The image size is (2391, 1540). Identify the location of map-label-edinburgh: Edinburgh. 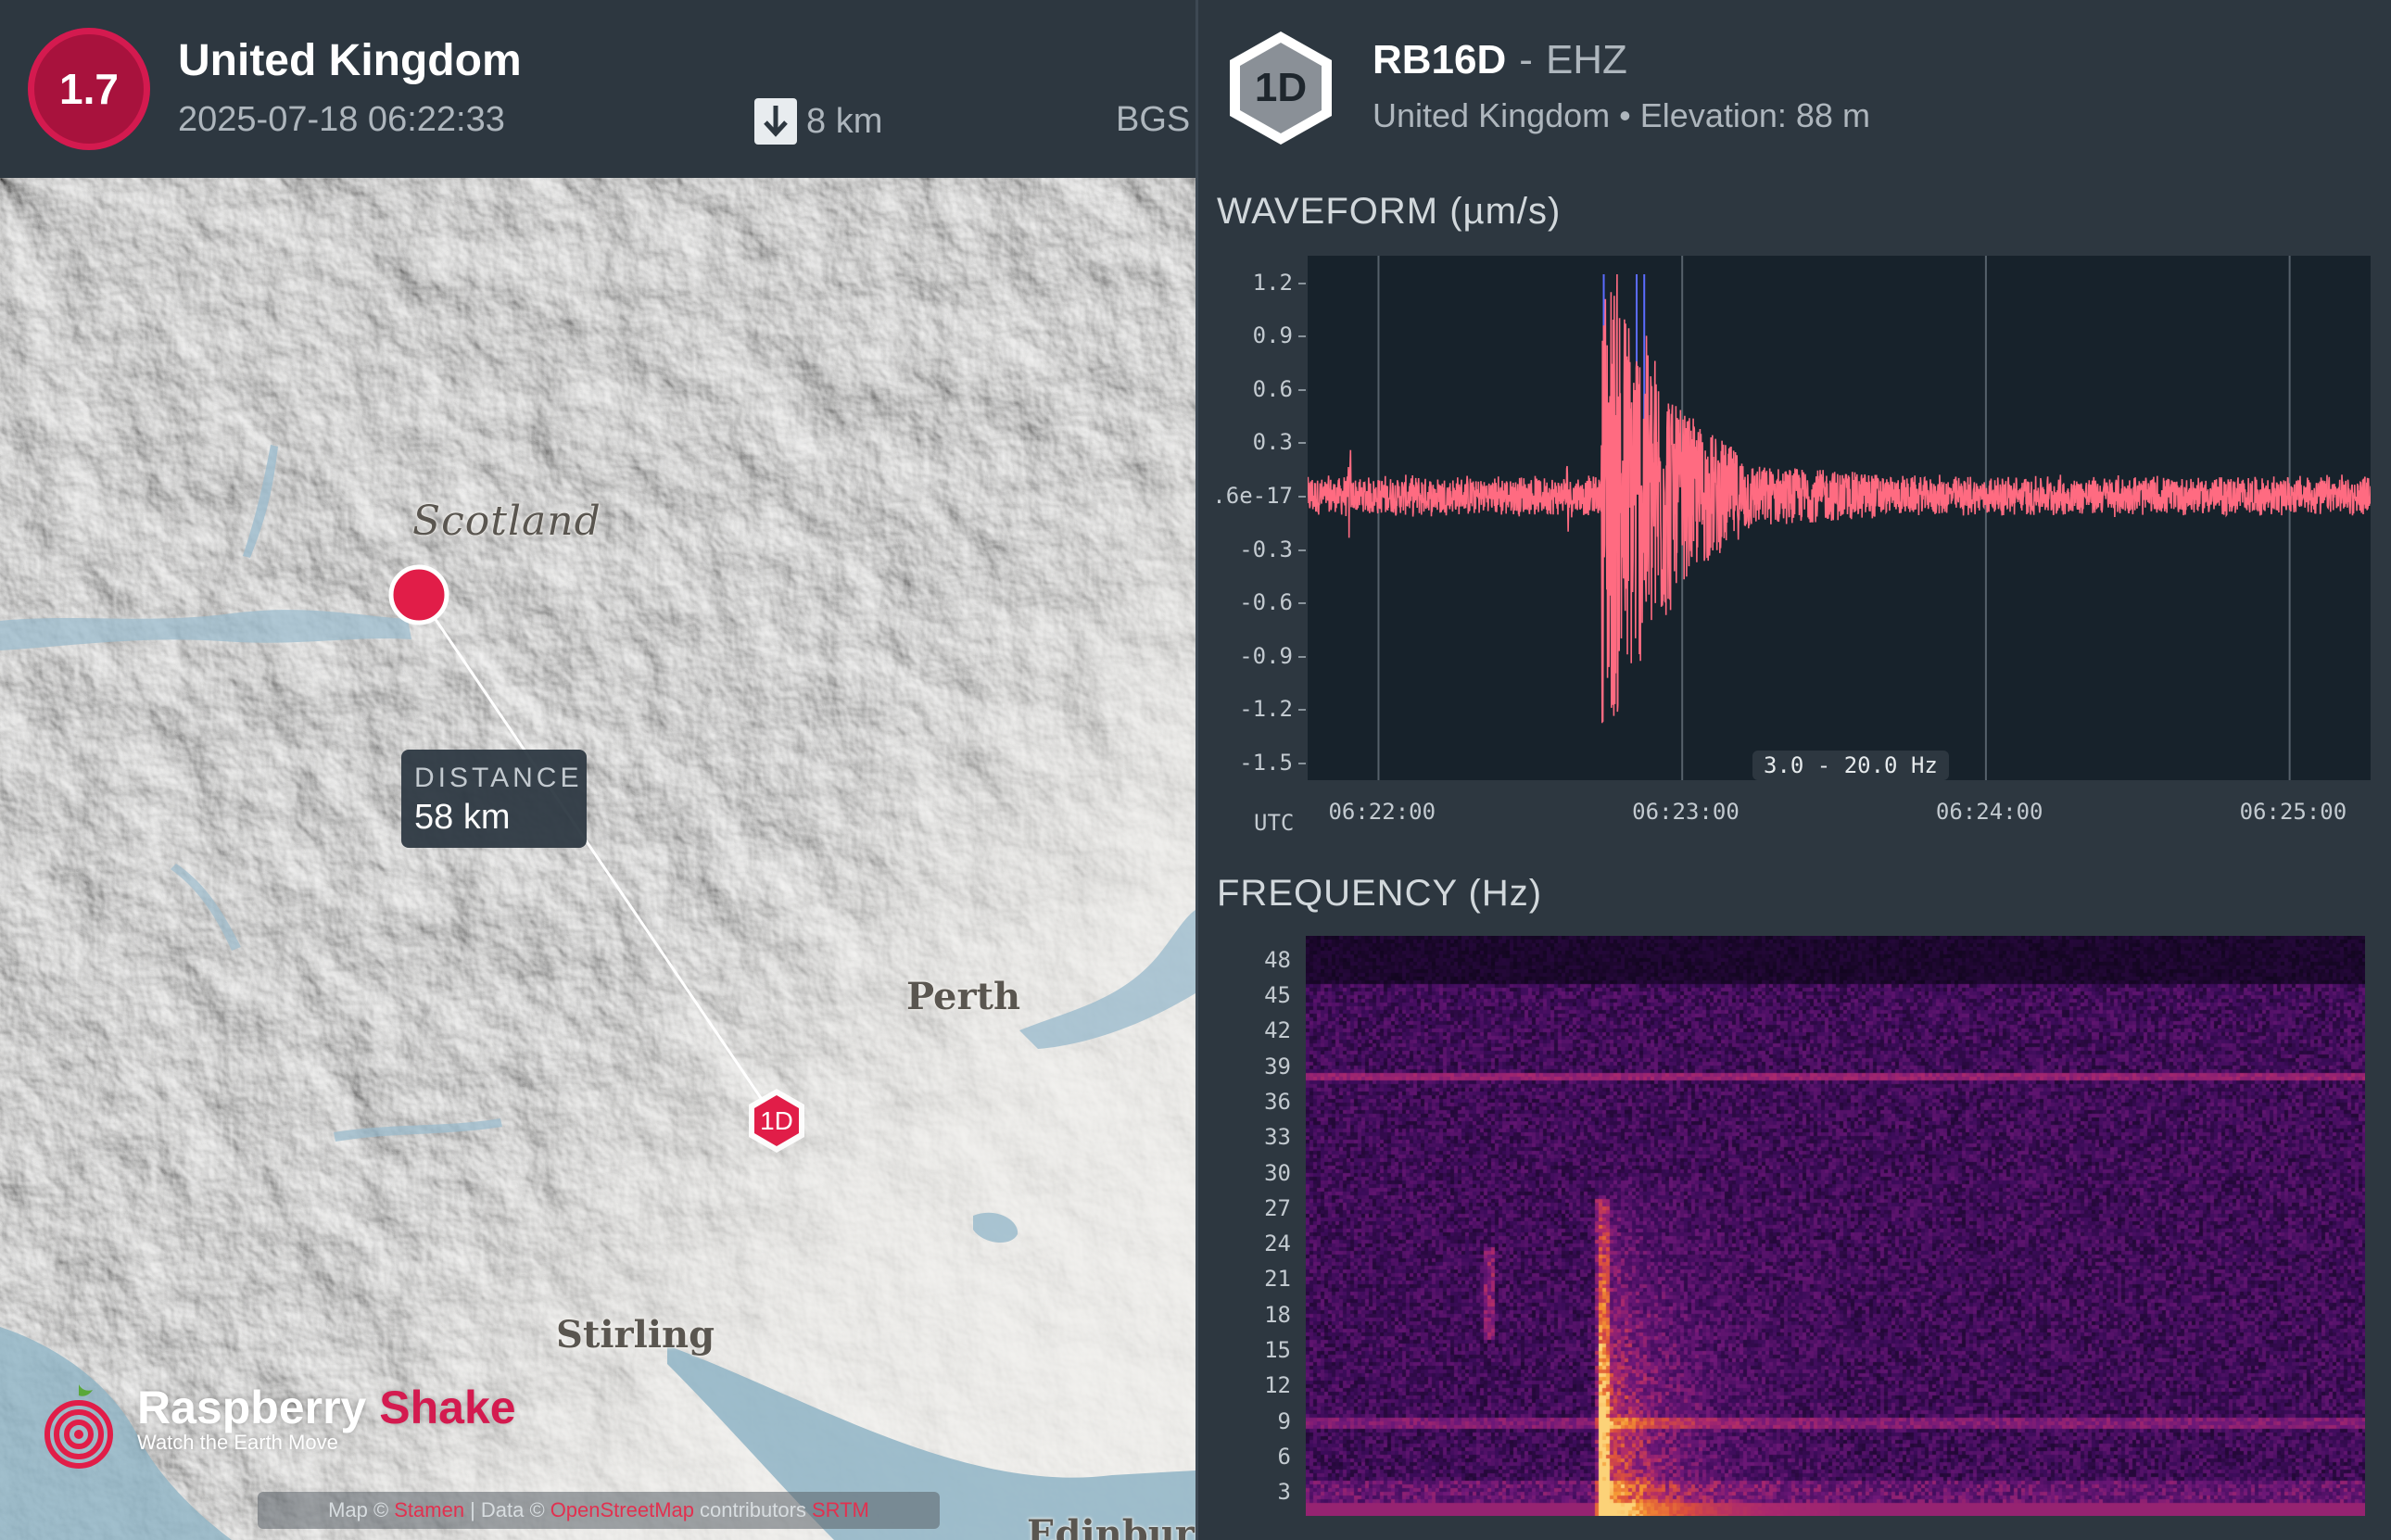
(1111, 1526).